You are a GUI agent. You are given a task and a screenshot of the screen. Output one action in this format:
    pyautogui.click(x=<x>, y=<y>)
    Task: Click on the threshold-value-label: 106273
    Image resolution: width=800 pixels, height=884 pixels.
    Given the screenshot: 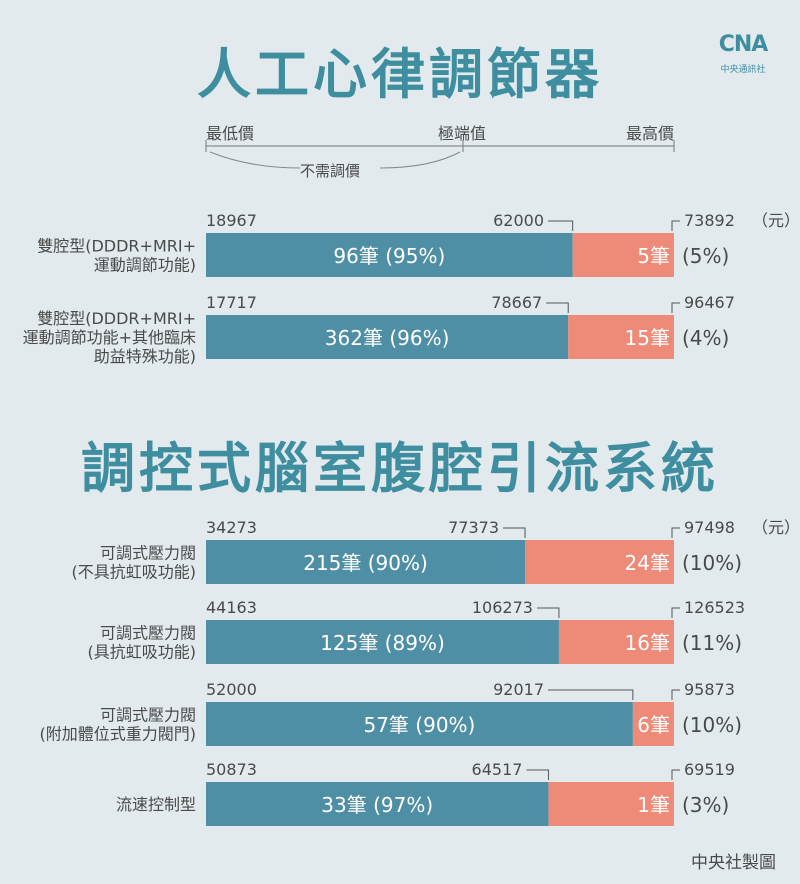 What is the action you would take?
    pyautogui.click(x=502, y=607)
    